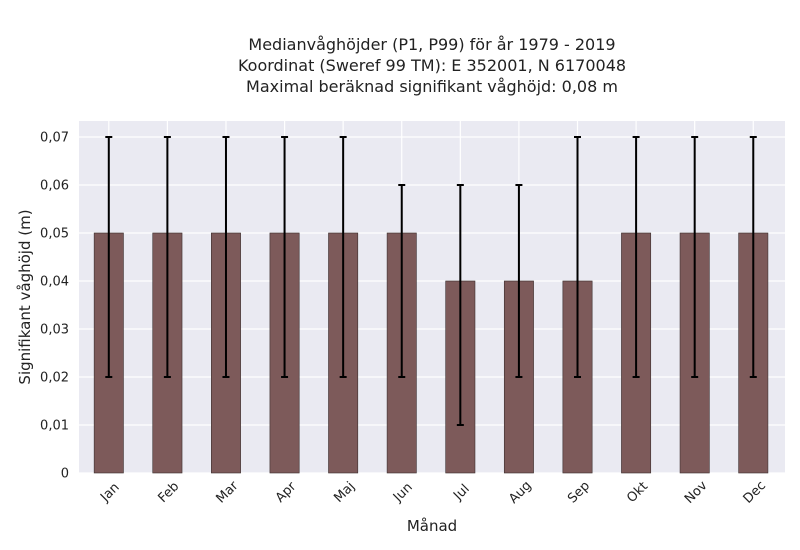  What do you see at coordinates (636, 257) in the screenshot?
I see `error-bar-okt` at bounding box center [636, 257].